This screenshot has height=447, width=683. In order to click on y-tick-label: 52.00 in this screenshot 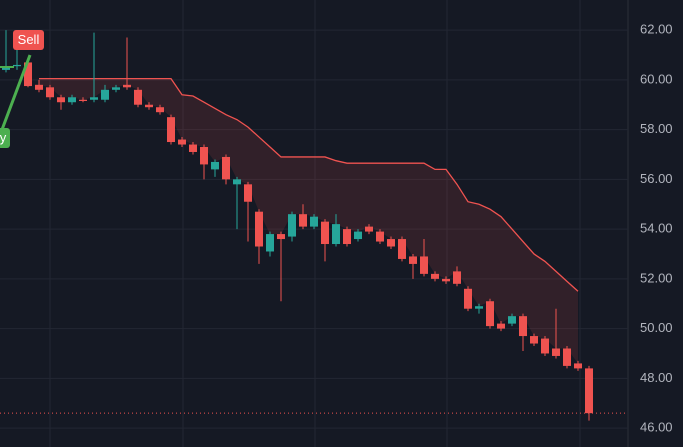, I will do `click(656, 277)`.